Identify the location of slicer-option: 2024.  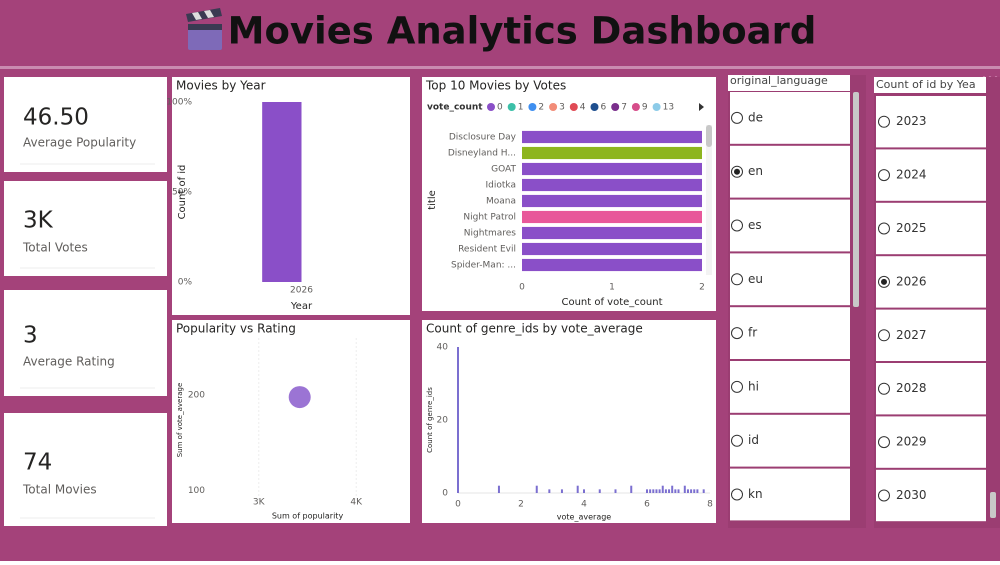
(911, 175).